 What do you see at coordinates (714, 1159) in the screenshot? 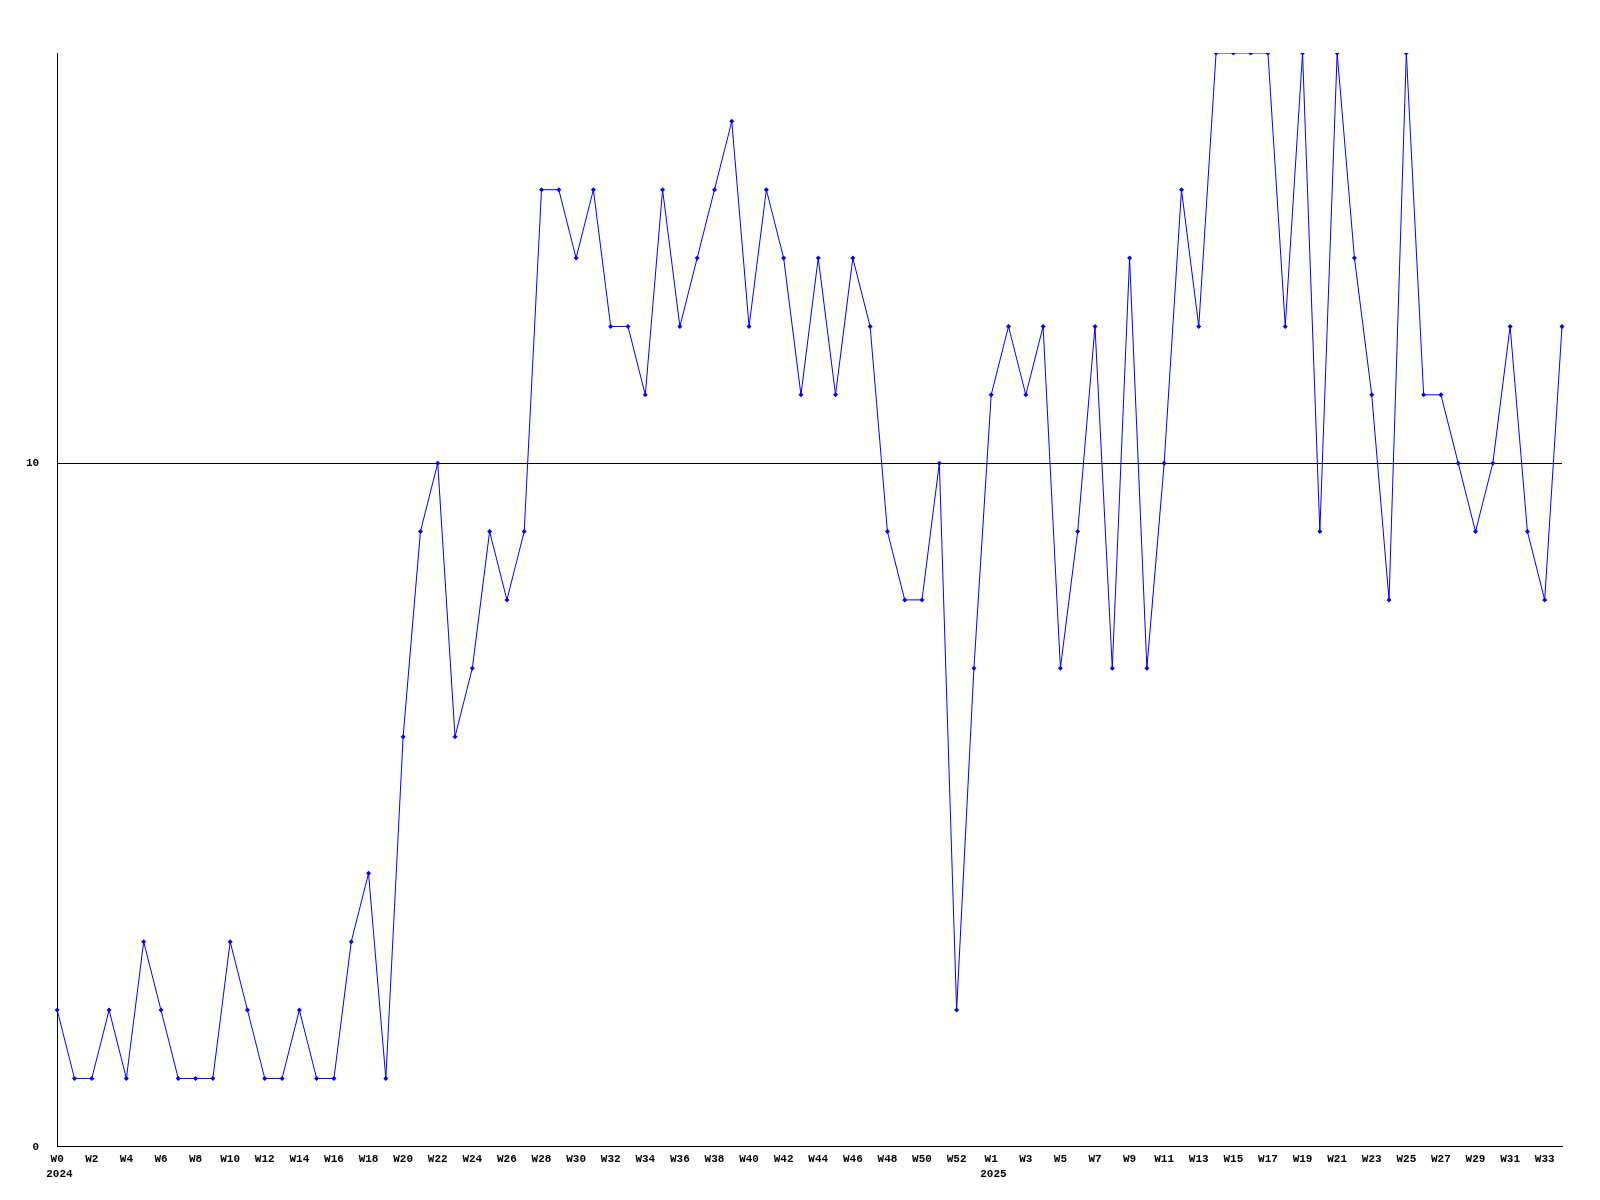
I see `x-tick-label: W38` at bounding box center [714, 1159].